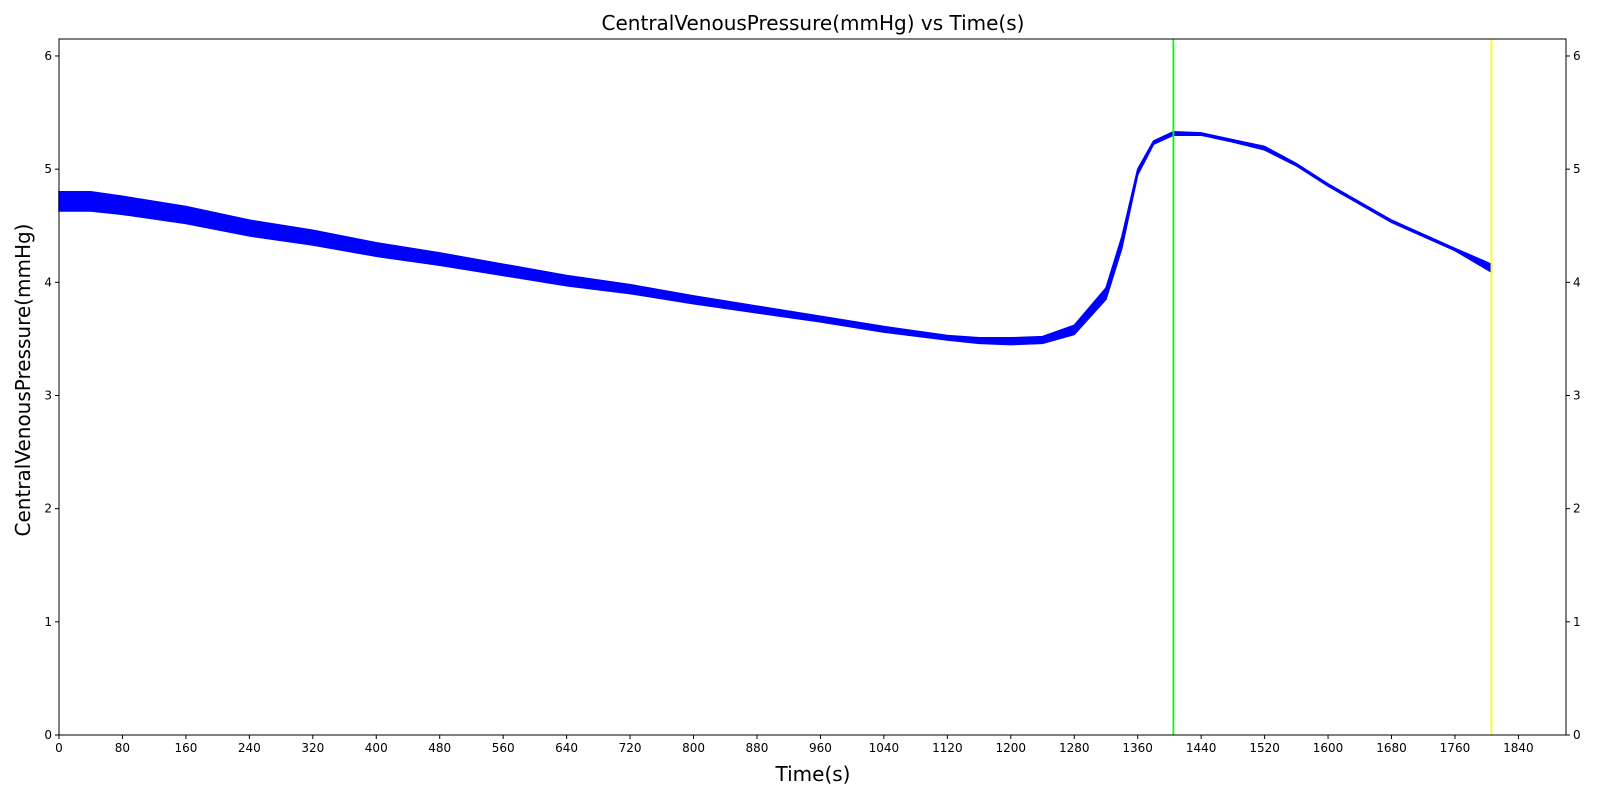  What do you see at coordinates (1577, 622) in the screenshot?
I see `y-tick-label-right: 1` at bounding box center [1577, 622].